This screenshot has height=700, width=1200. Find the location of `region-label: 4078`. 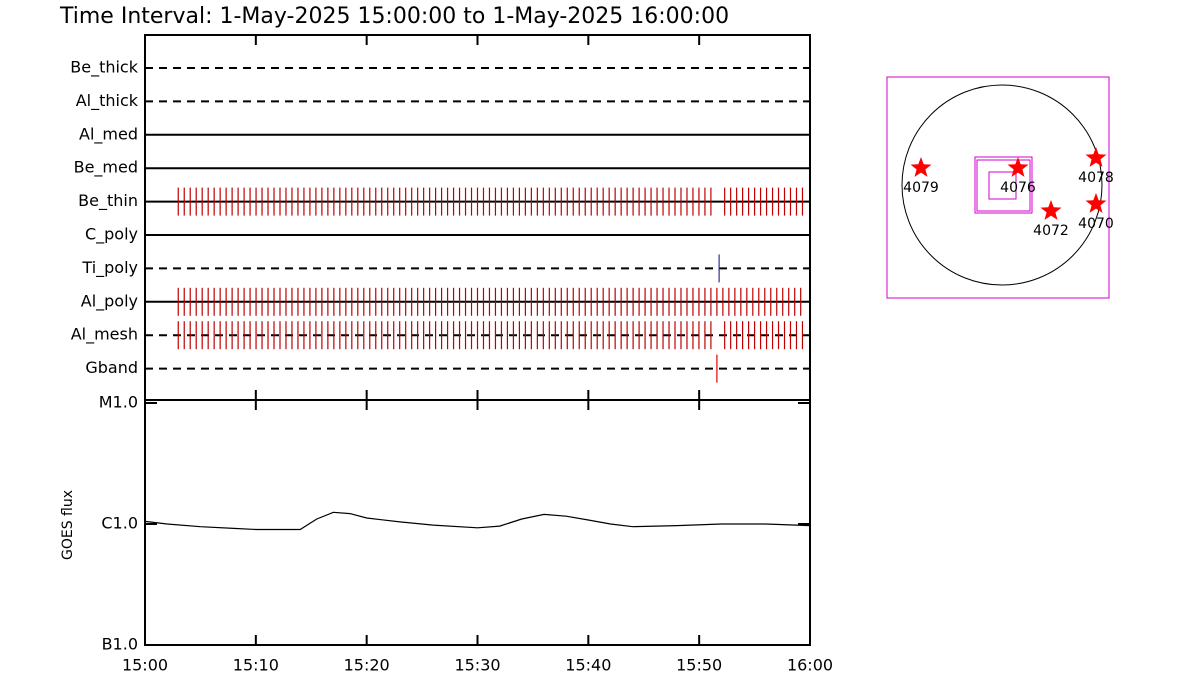

region-label: 4078 is located at coordinates (1096, 178).